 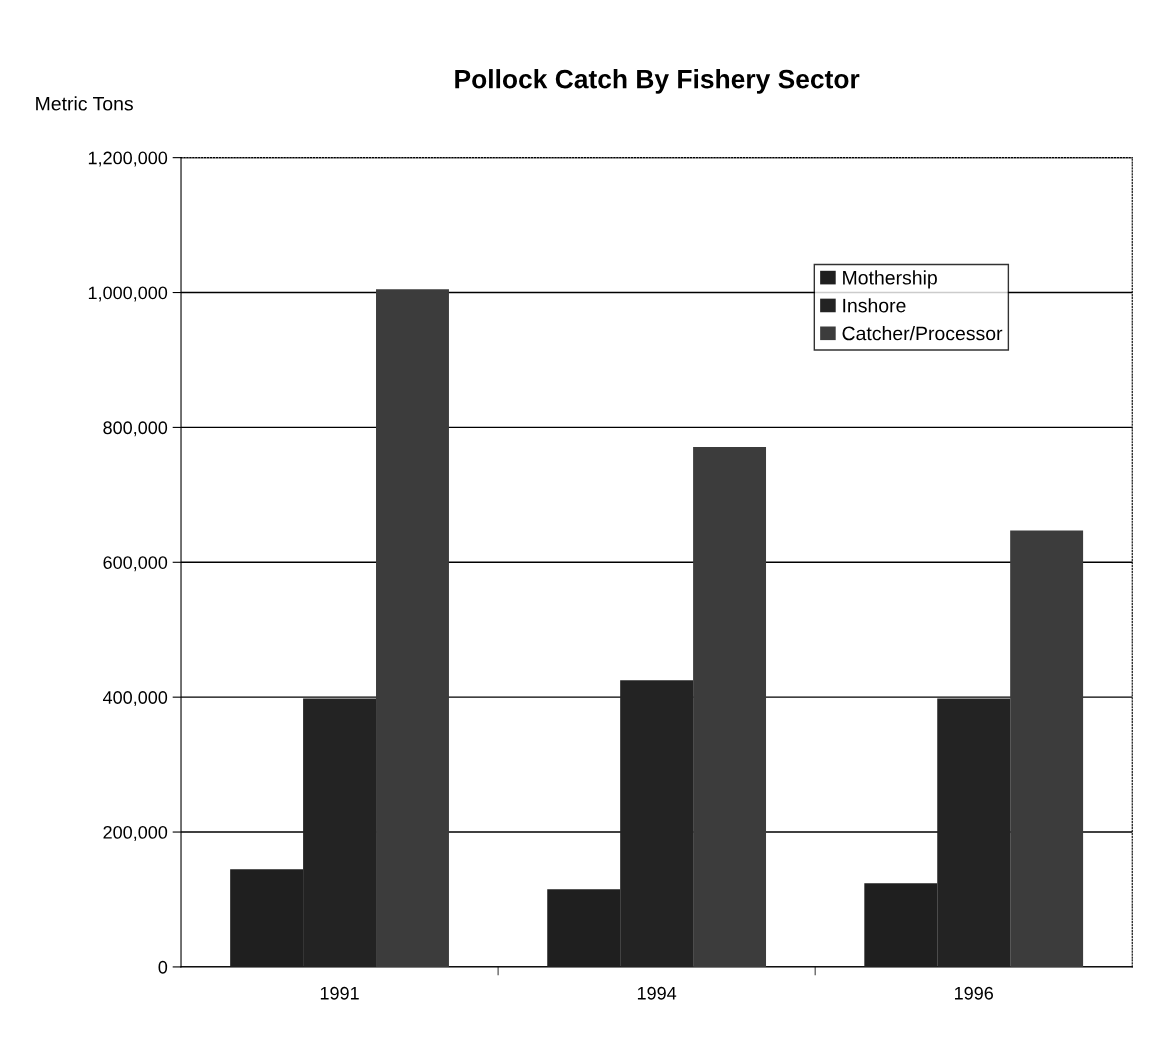 I want to click on legend-label: Inshore, so click(x=874, y=305).